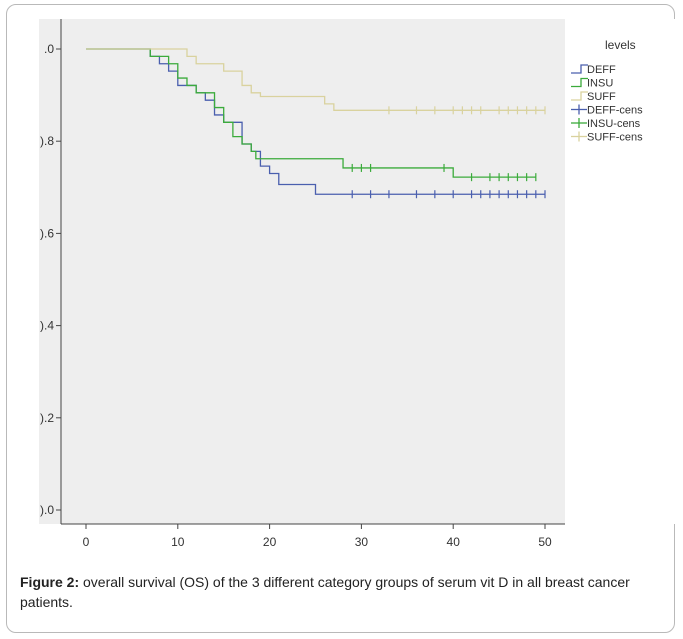  Describe the element at coordinates (47, 141) in the screenshot. I see `y-tick-label: ).8` at that location.